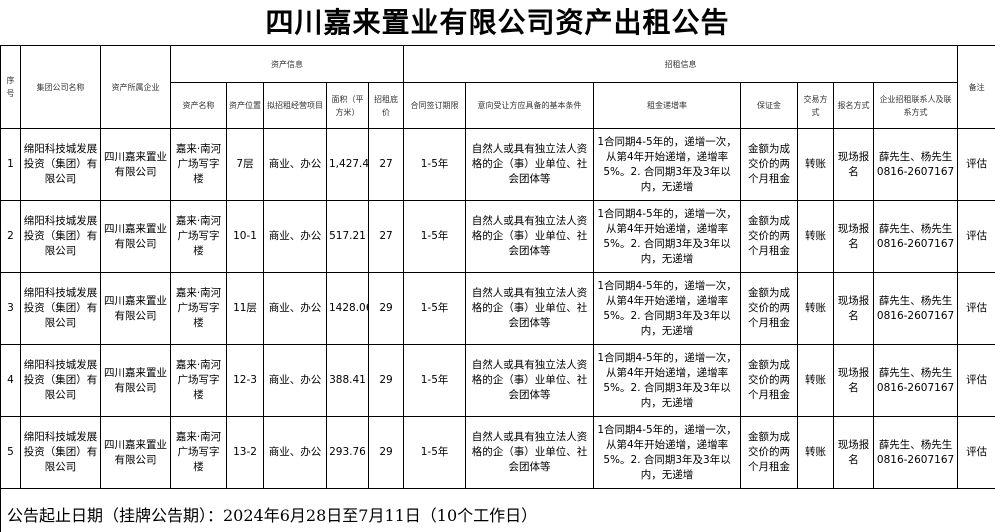 The width and height of the screenshot is (995, 532). I want to click on header-increase: 租金递增率, so click(667, 105).